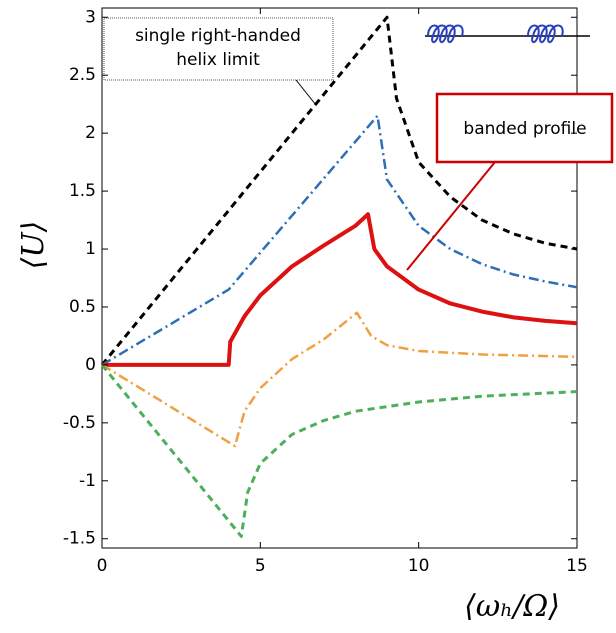 This screenshot has height=633, width=616. Describe the element at coordinates (82, 307) in the screenshot. I see `y-tick-label: 0.5` at that location.